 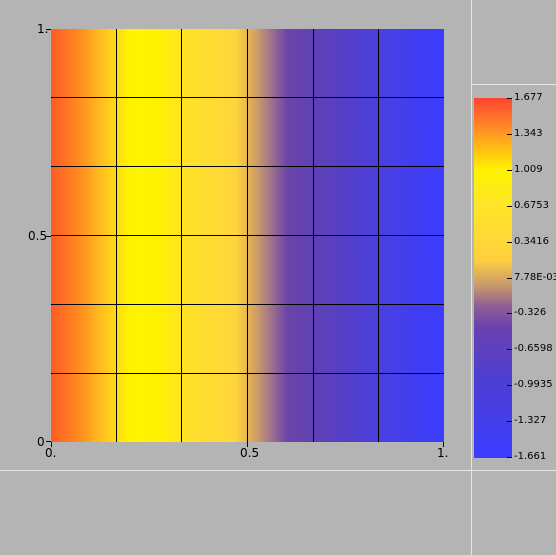 What do you see at coordinates (531, 206) in the screenshot?
I see `colorbar-label: 0.6753` at bounding box center [531, 206].